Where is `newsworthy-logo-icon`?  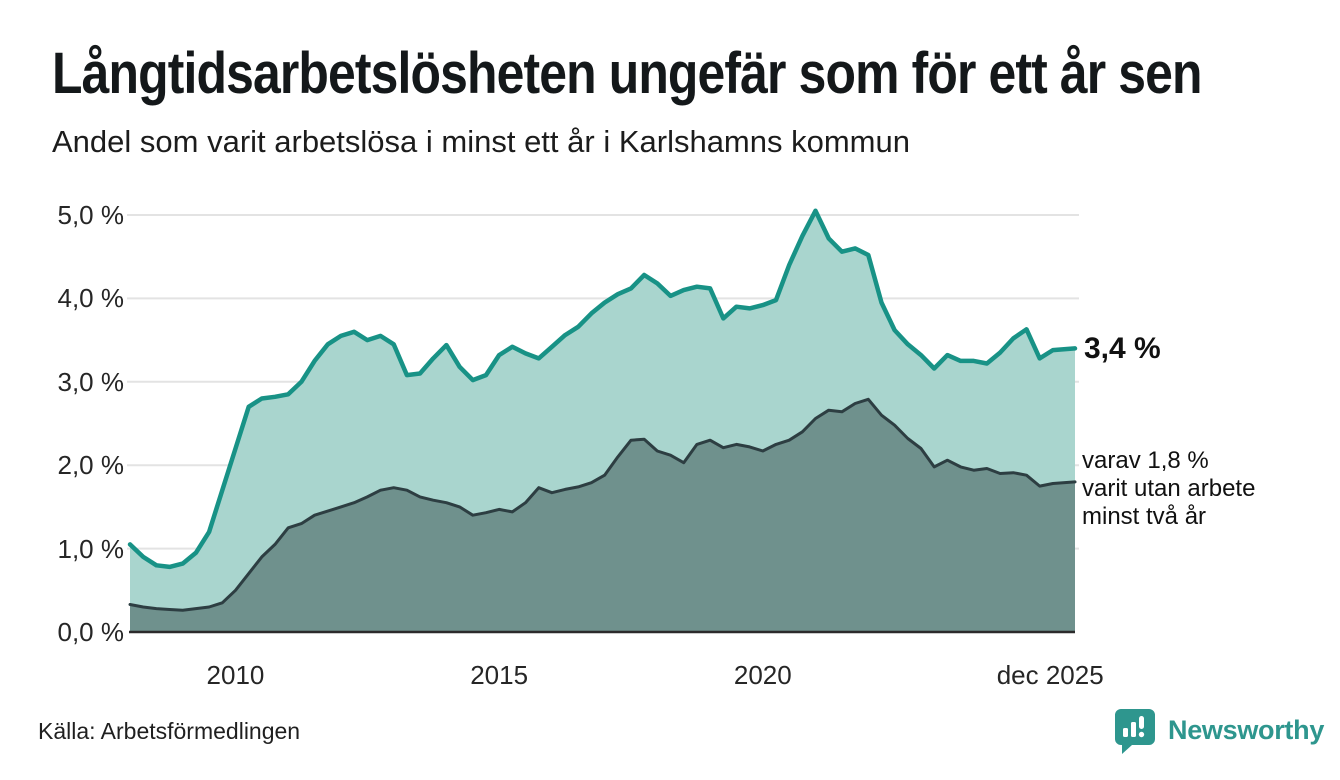
newsworthy-logo-icon is located at coordinates (1135, 731).